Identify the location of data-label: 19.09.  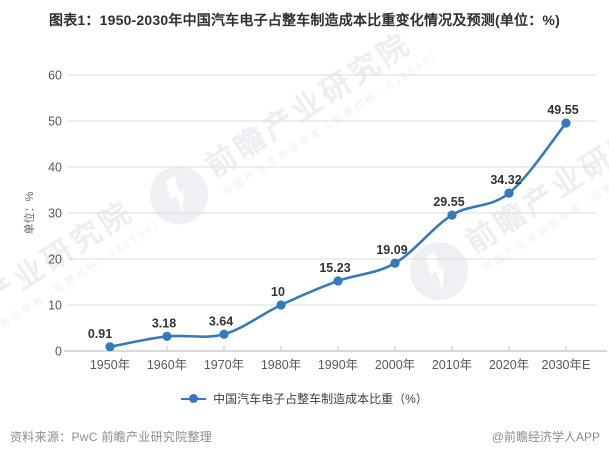
(391, 250).